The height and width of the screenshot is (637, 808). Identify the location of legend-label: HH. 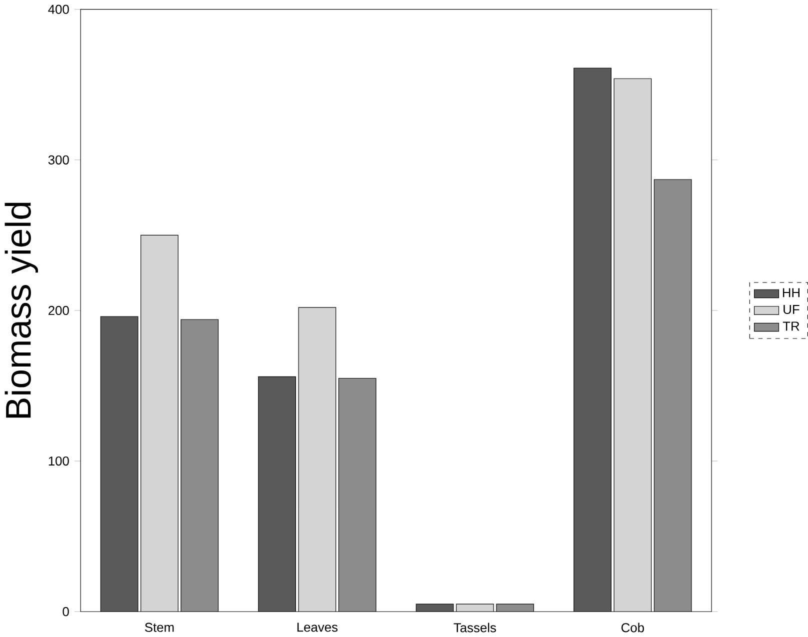
(791, 293).